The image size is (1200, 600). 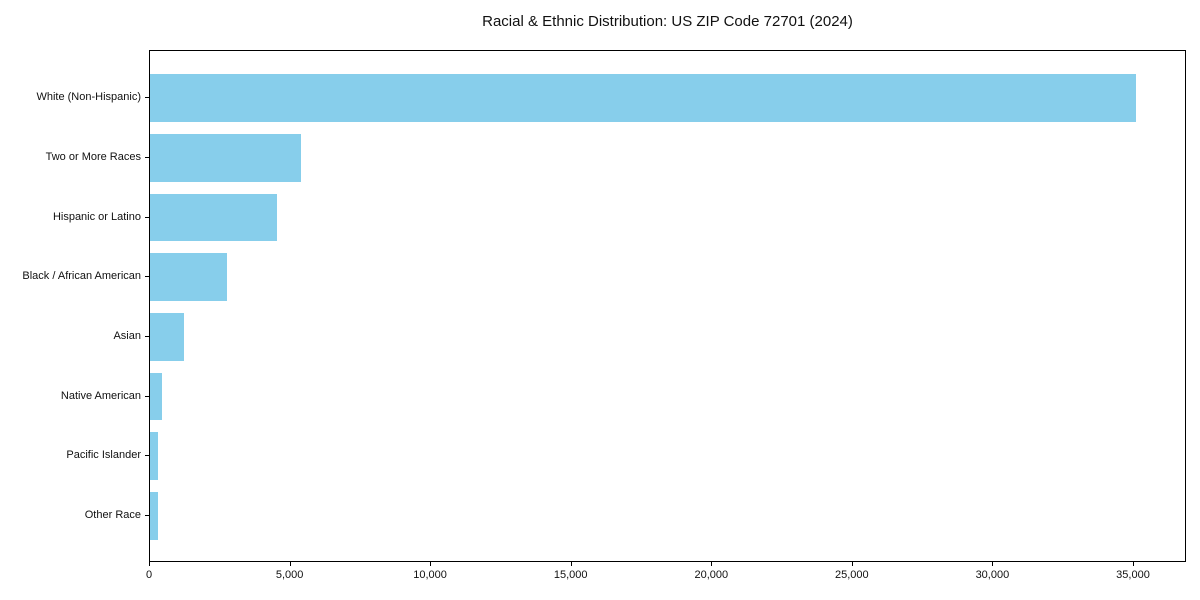 I want to click on y-tick-label-black-african-american: Black / African American, so click(x=81, y=276).